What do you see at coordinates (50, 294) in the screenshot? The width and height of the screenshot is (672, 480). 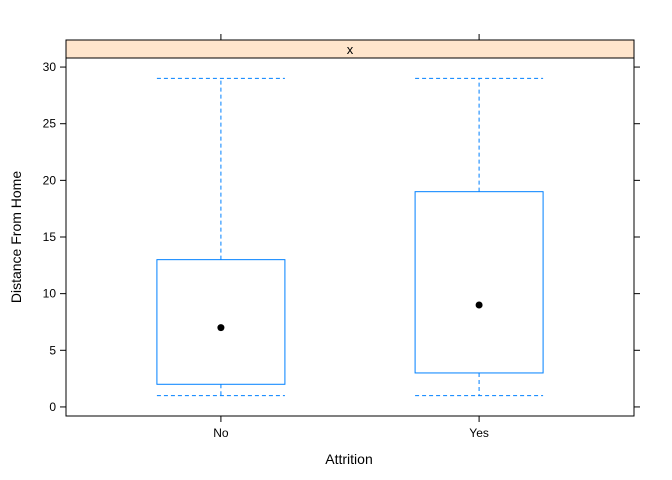 I see `y-tick-label: 10` at bounding box center [50, 294].